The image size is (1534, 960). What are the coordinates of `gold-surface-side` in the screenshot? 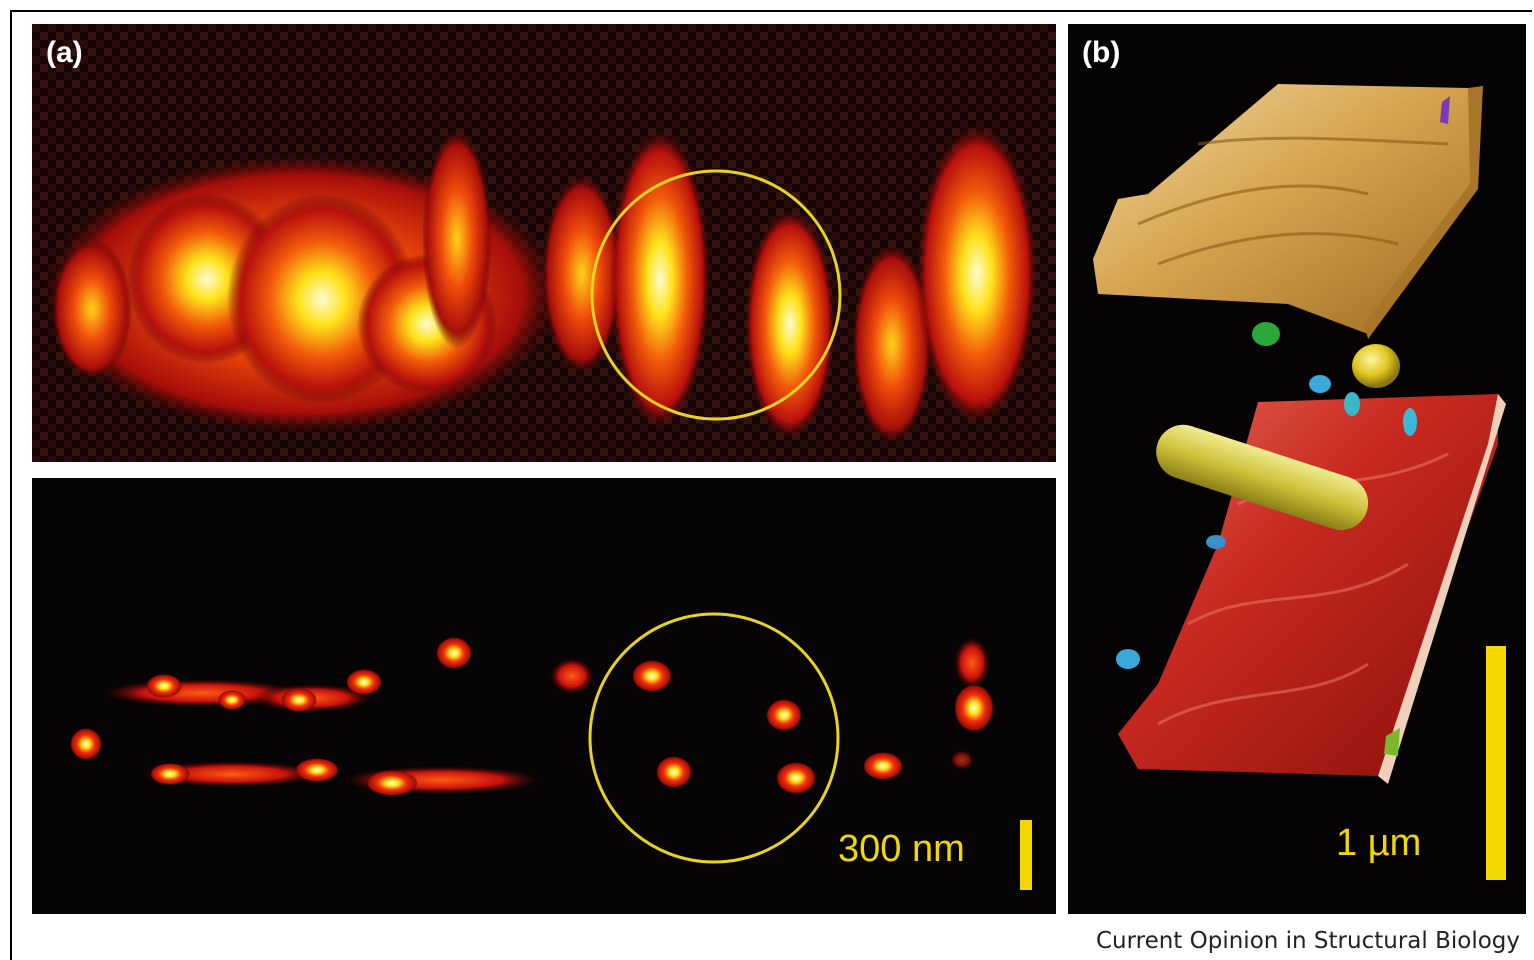 It's located at (1423, 212).